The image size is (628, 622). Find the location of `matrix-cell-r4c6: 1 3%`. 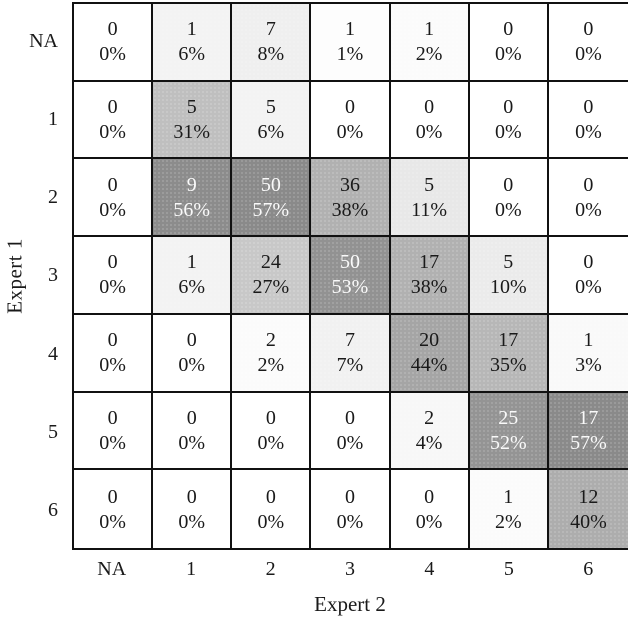

matrix-cell-r4c6: 1 3% is located at coordinates (588, 353).